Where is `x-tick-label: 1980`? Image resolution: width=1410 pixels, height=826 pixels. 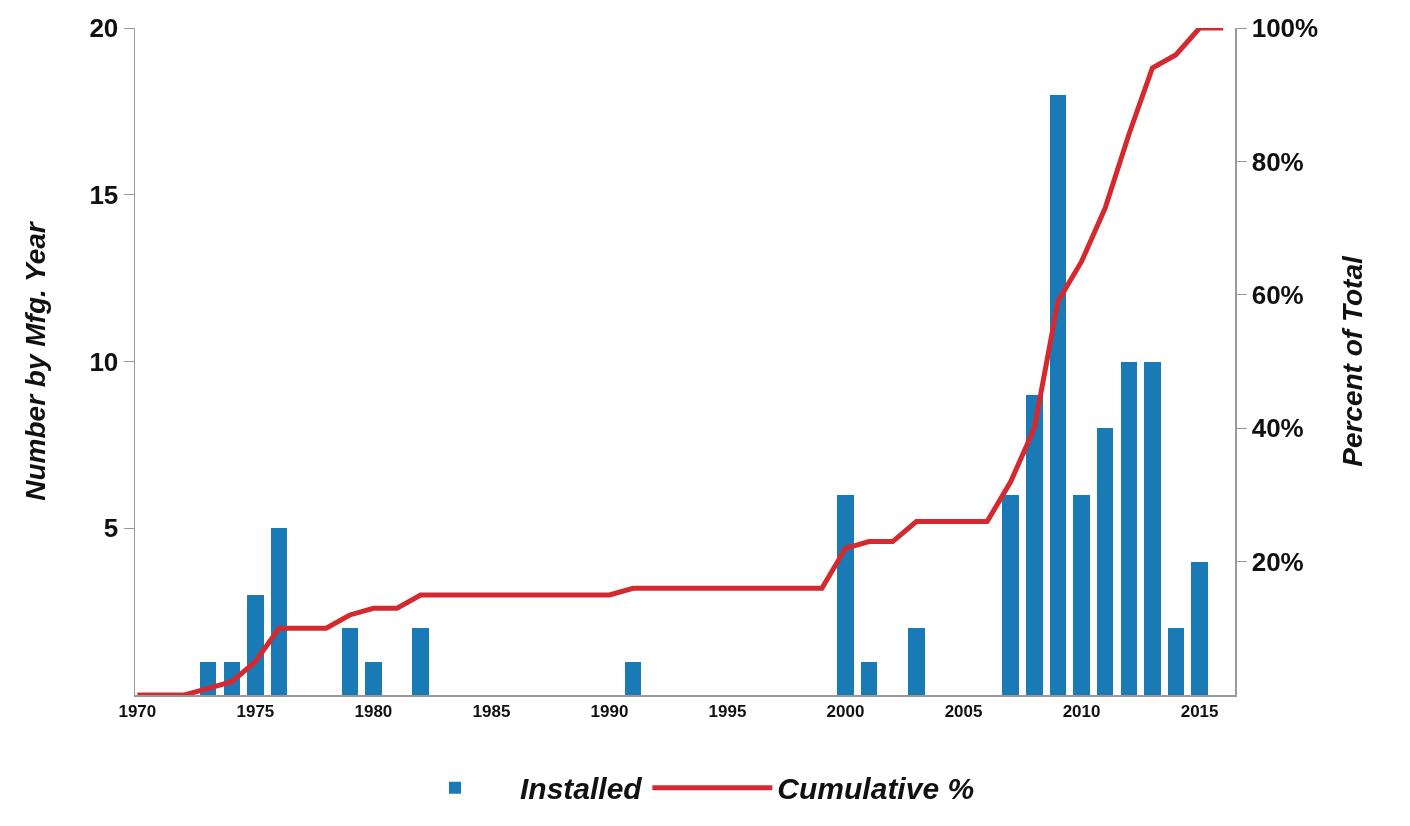
x-tick-label: 1980 is located at coordinates (373, 711).